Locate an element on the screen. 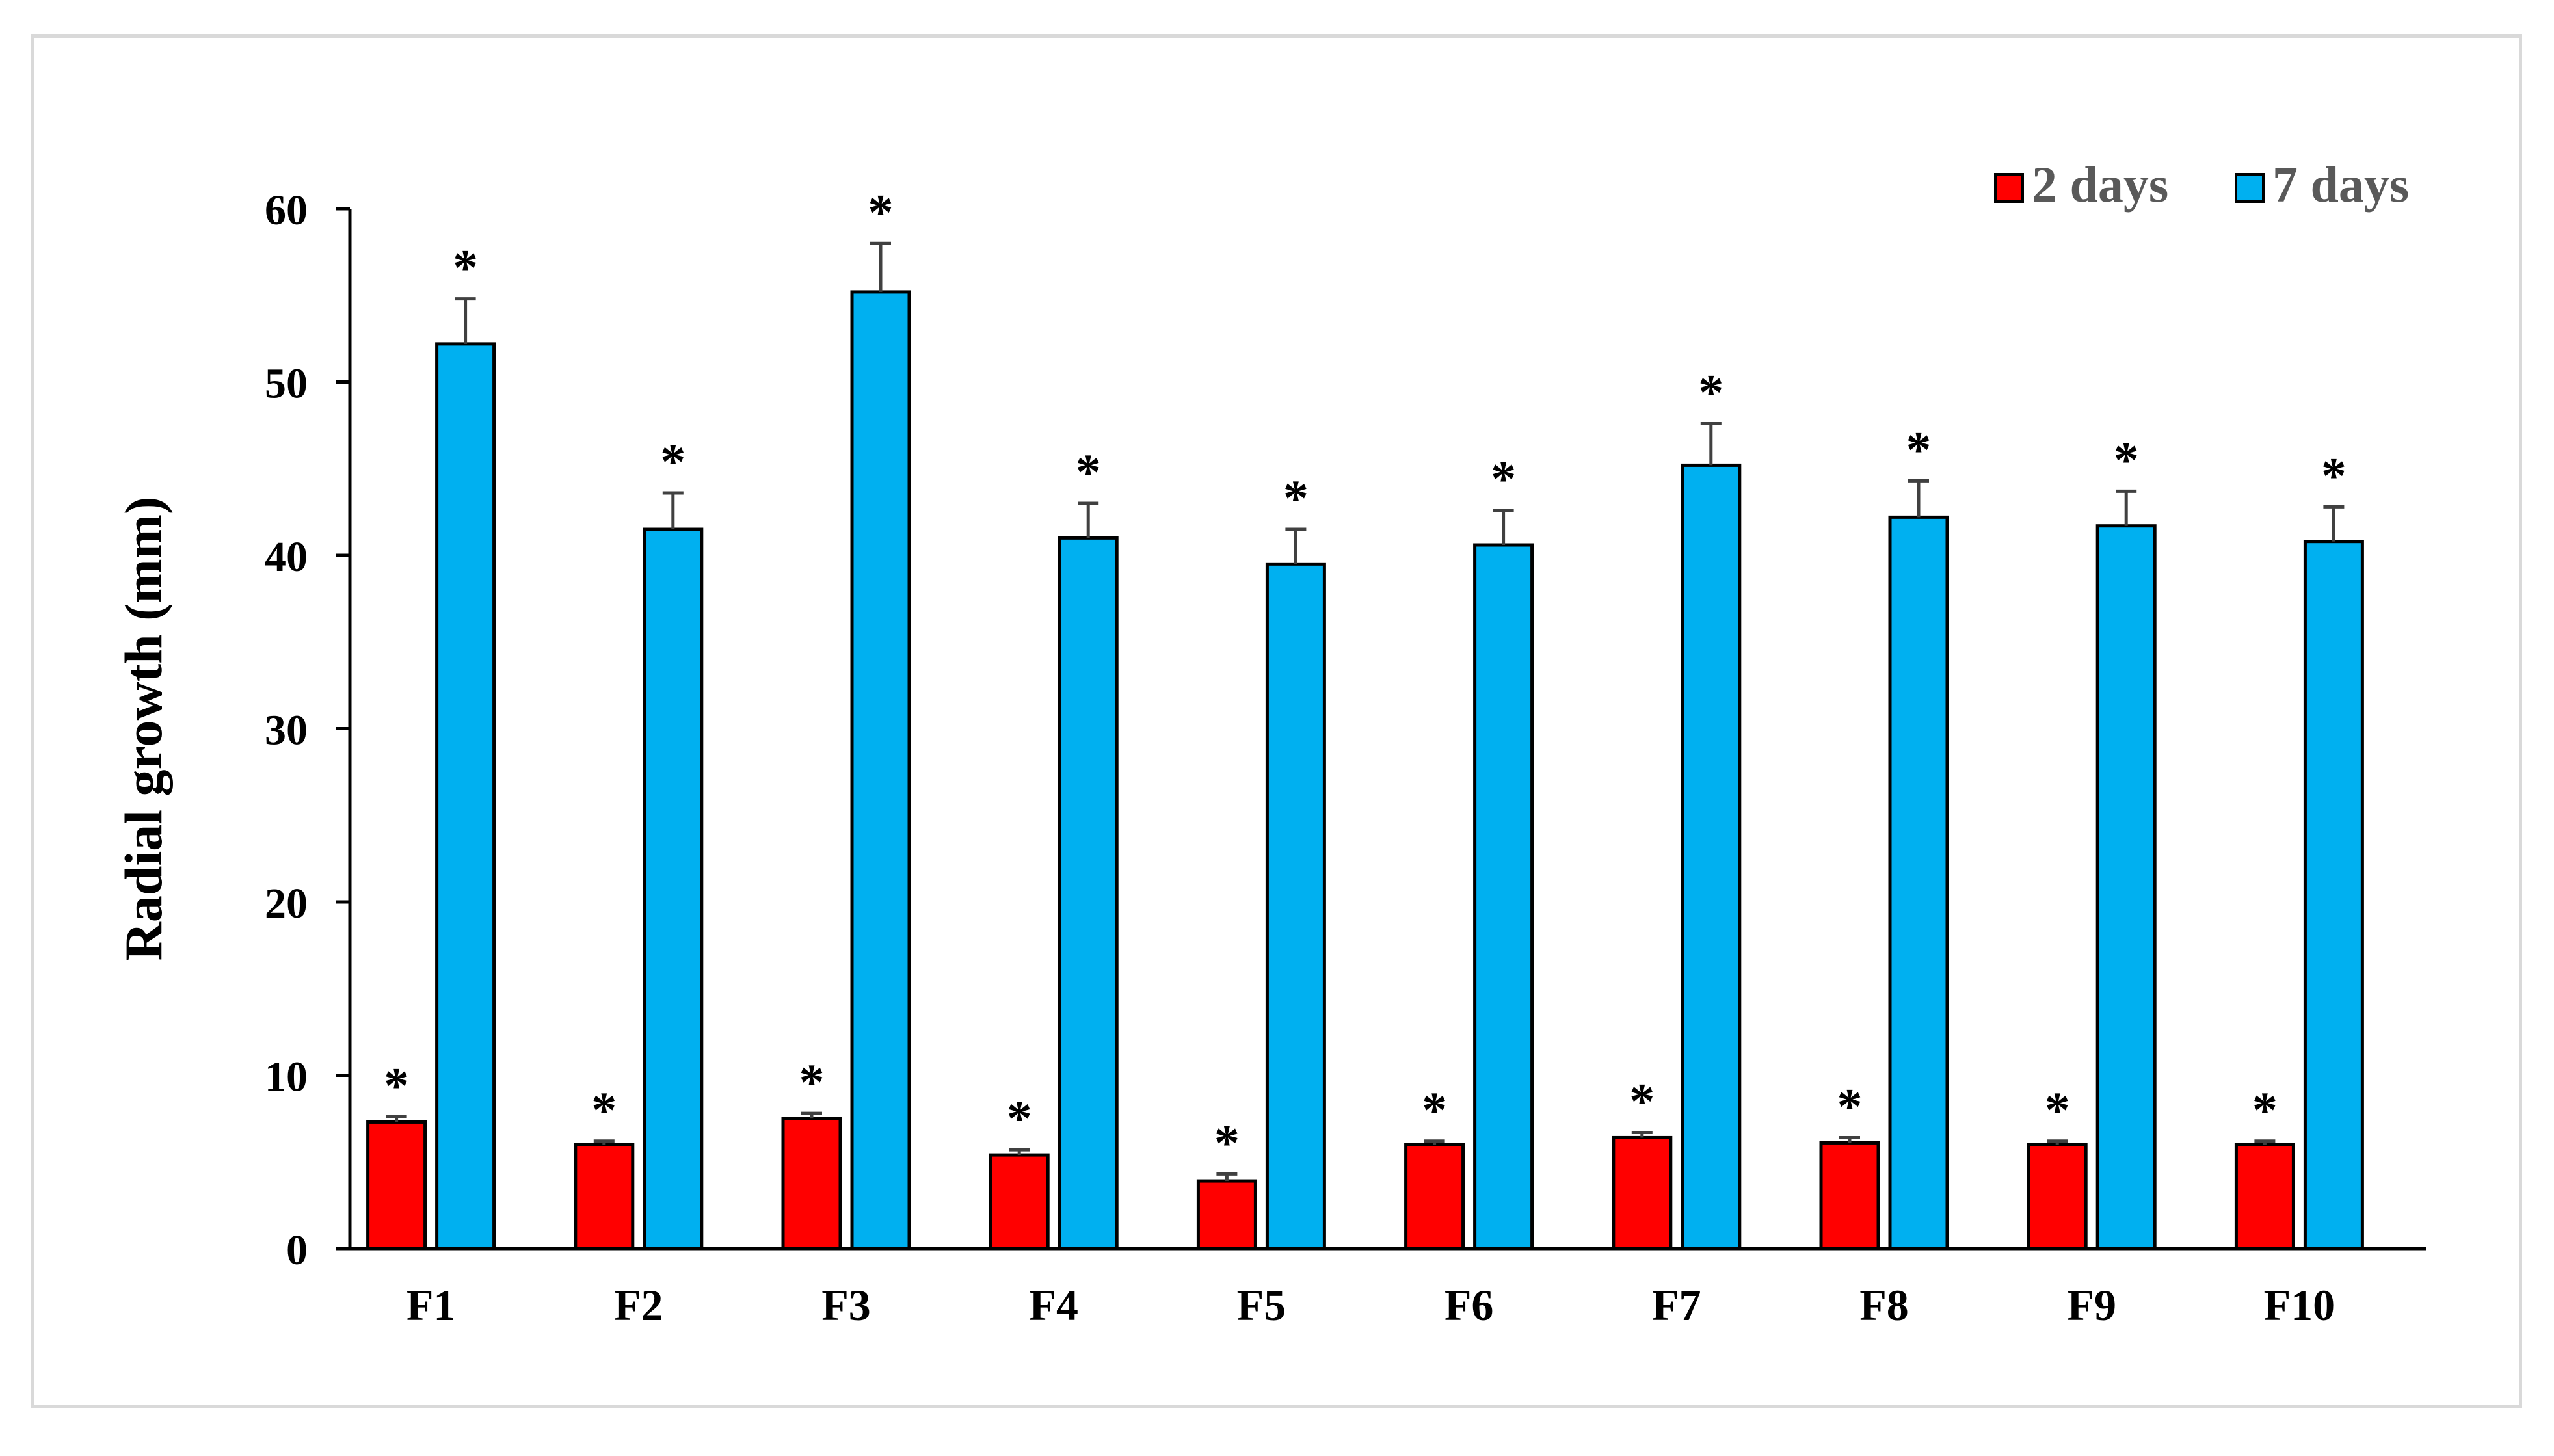  bar-7days-f8 is located at coordinates (1918, 883).